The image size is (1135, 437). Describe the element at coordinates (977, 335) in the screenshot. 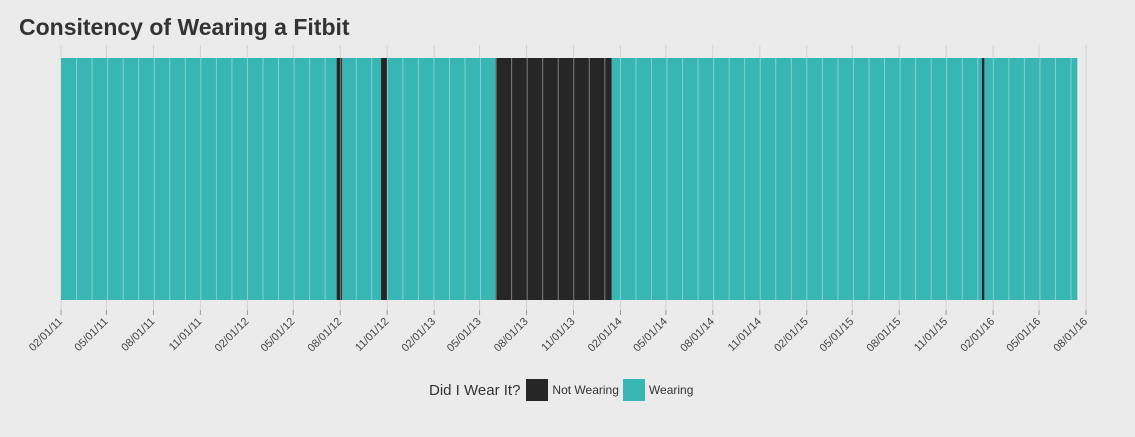

I see `x-tick-label: 02/01/16` at that location.